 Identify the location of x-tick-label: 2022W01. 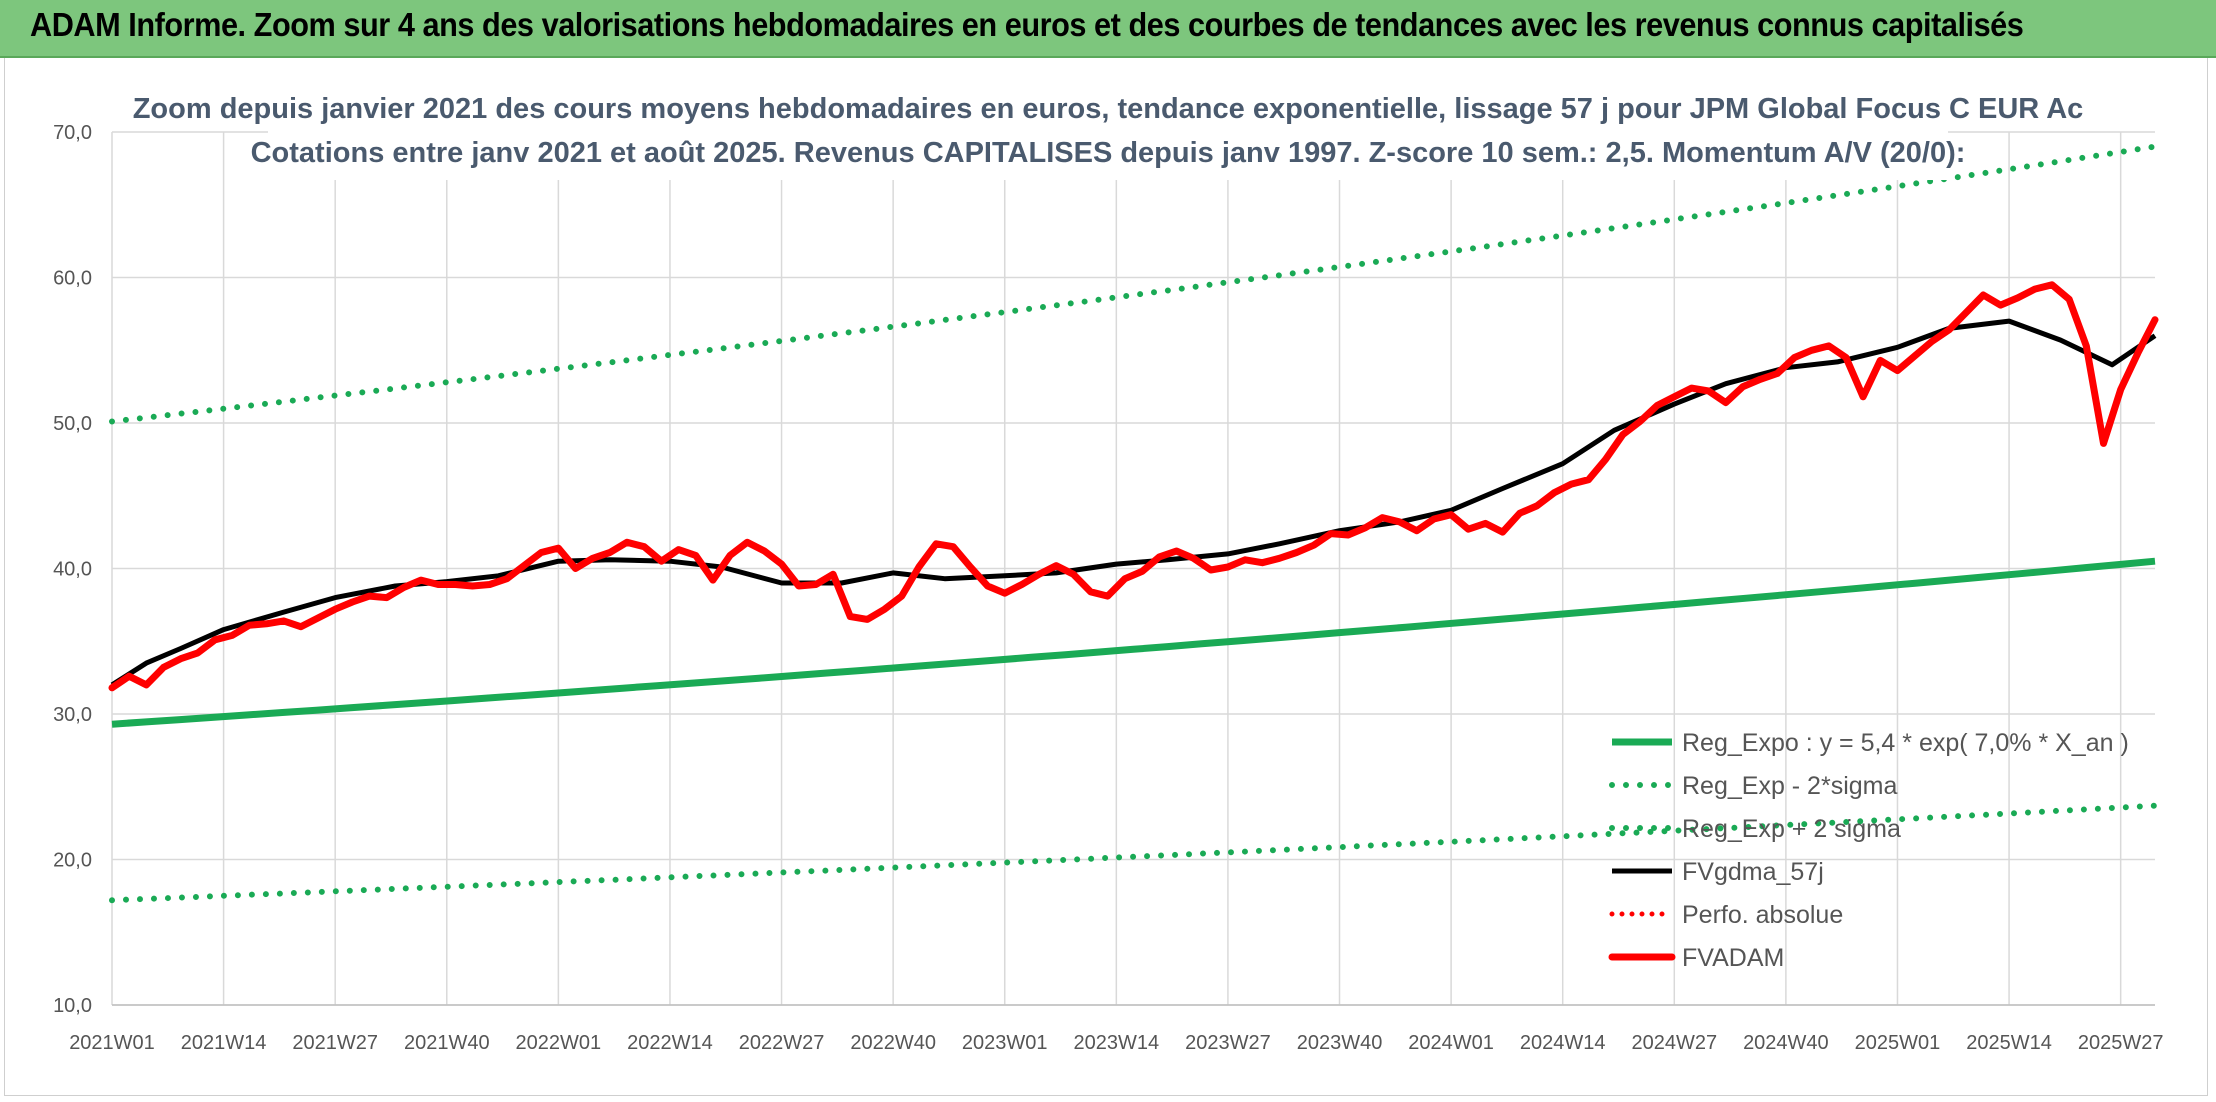
(559, 1043).